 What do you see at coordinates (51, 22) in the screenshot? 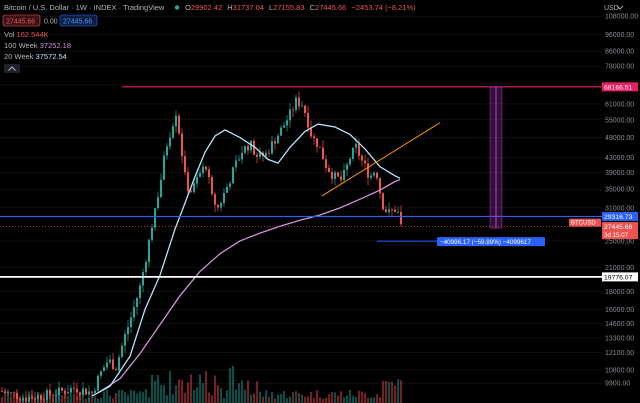
I see `spread-value: 0.00` at bounding box center [51, 22].